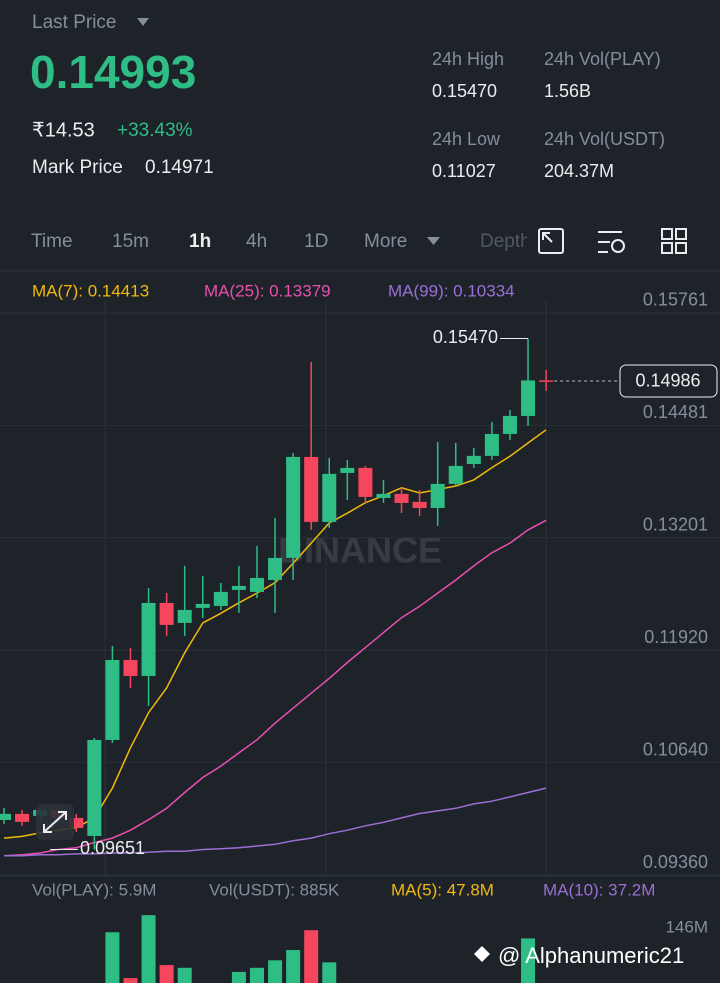  I want to click on y-tick-label: 0.10640, so click(675, 749).